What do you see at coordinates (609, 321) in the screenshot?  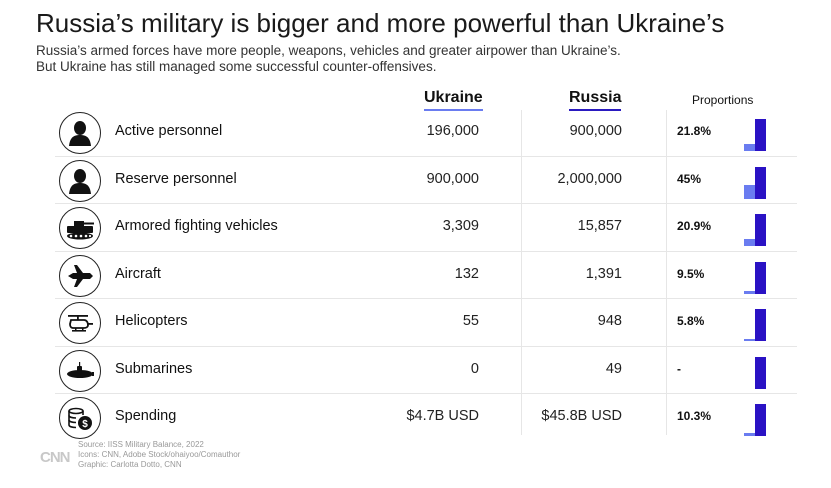 I see `russia-value: 948` at bounding box center [609, 321].